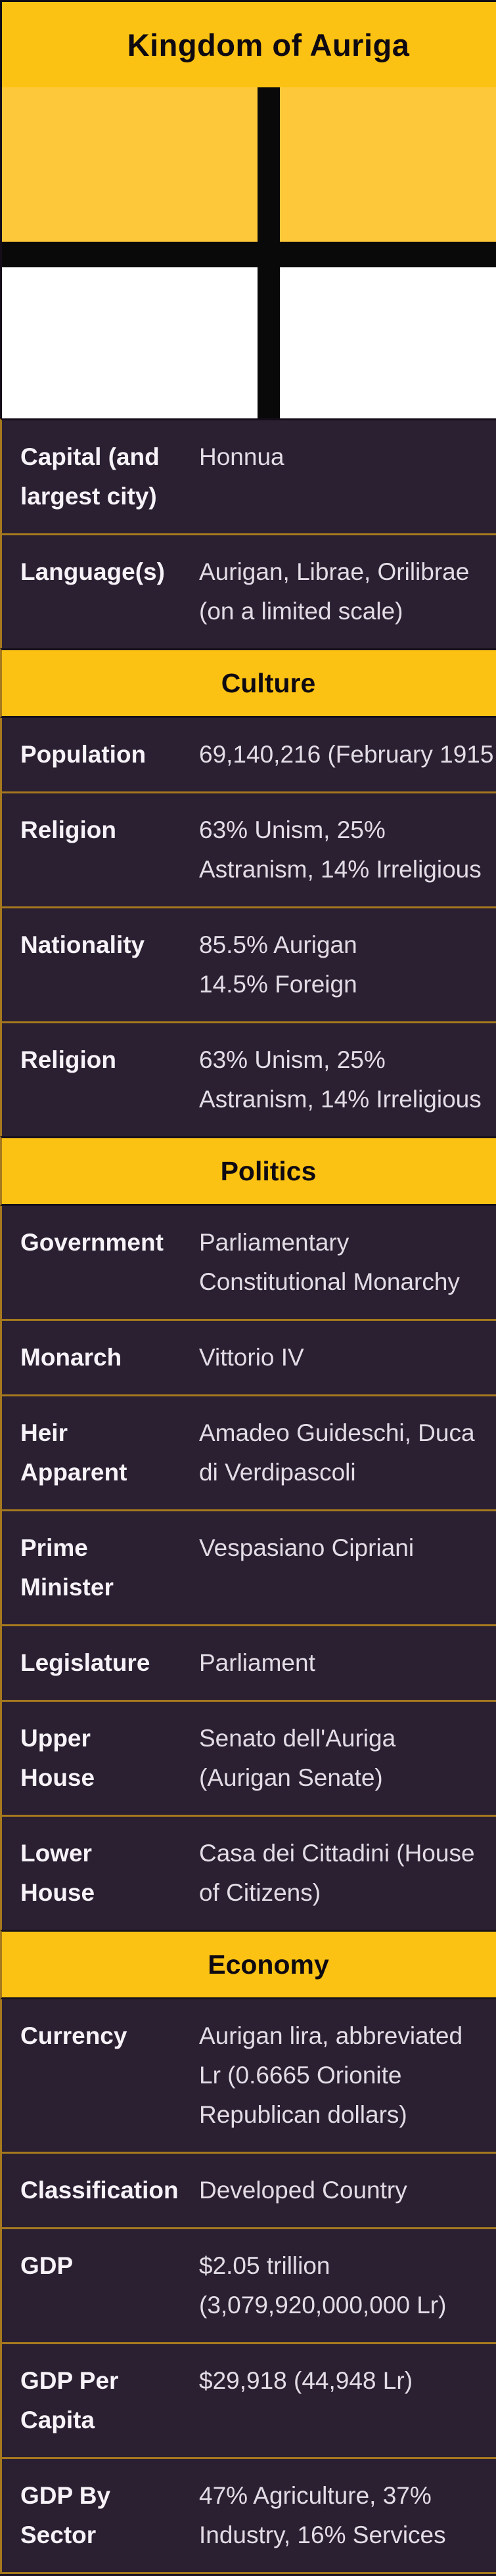  I want to click on row-value: 85.5% Aurigan 14.5% Foreign, so click(278, 964).